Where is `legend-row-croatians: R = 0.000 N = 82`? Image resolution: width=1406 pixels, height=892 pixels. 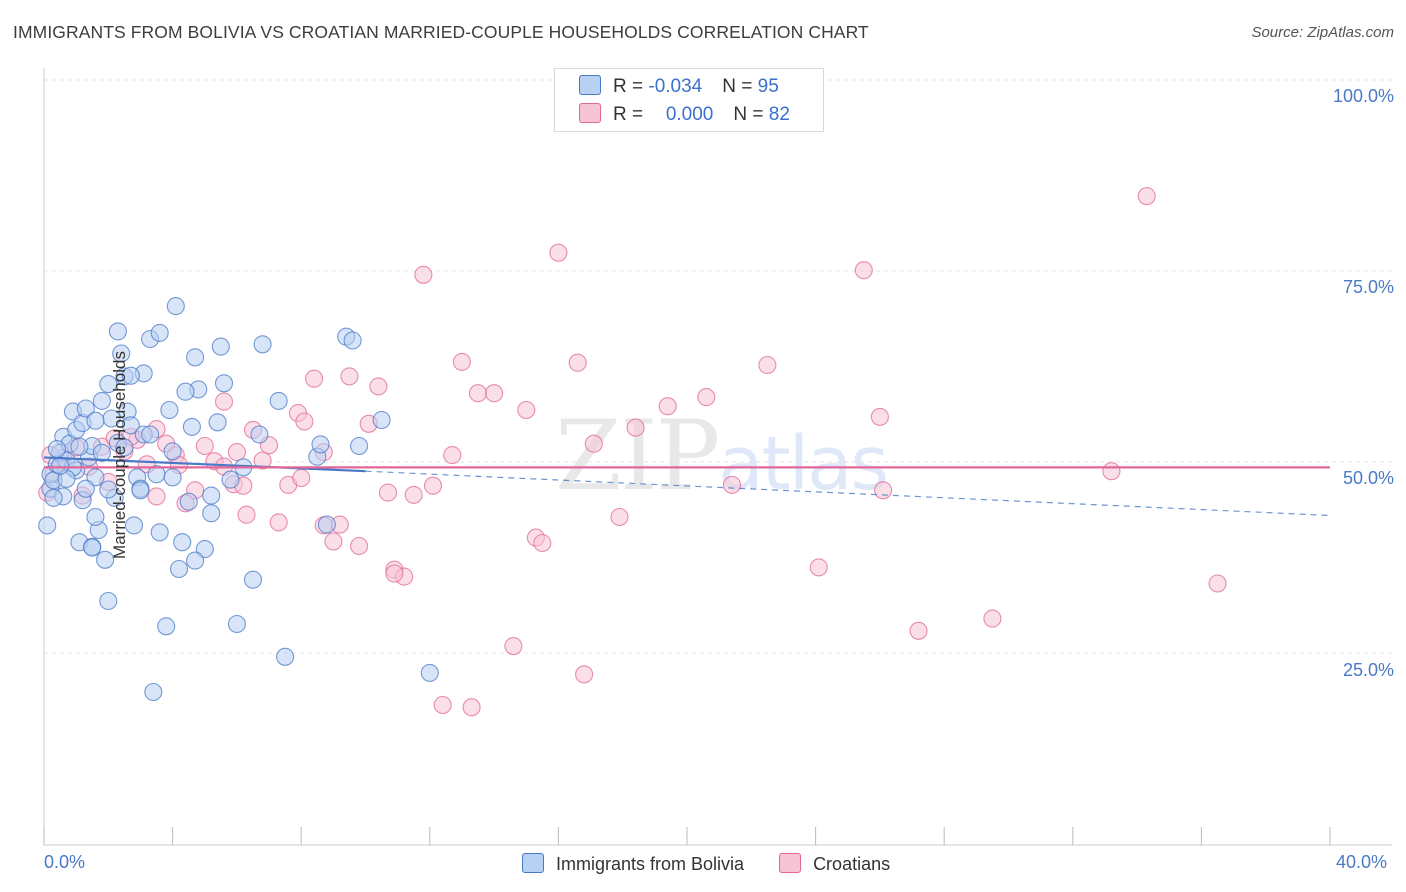
legend-row-croatians: R = 0.000 N = 82 is located at coordinates (684, 115).